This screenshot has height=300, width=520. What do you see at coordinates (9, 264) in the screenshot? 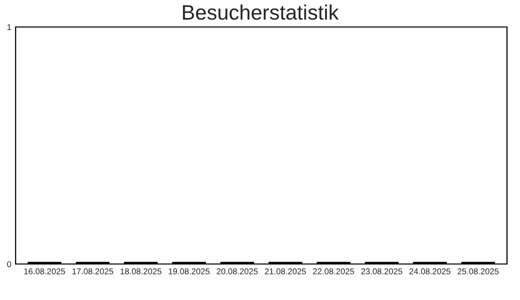
I see `y-tick-label: 0` at bounding box center [9, 264].